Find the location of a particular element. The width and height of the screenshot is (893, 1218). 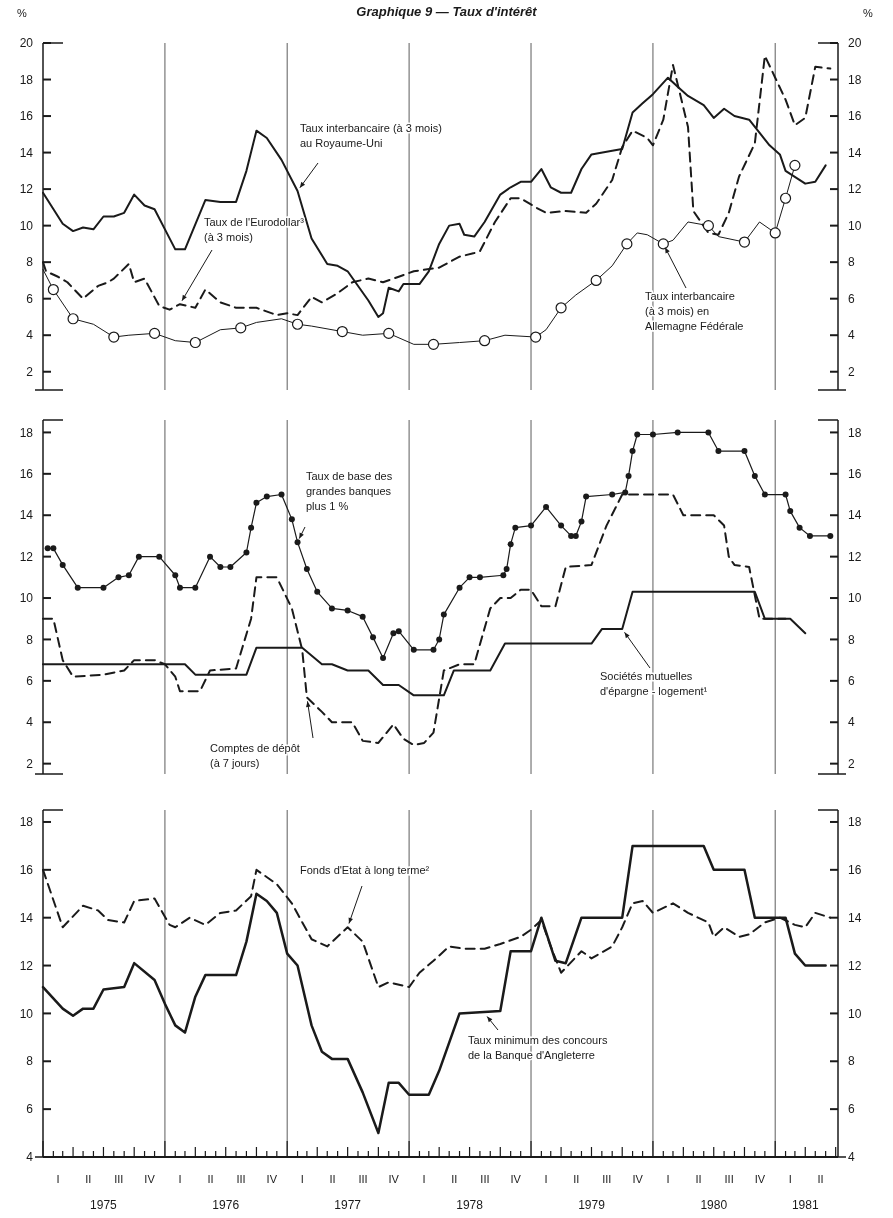

x-tick-label: 1976 is located at coordinates (226, 1205).